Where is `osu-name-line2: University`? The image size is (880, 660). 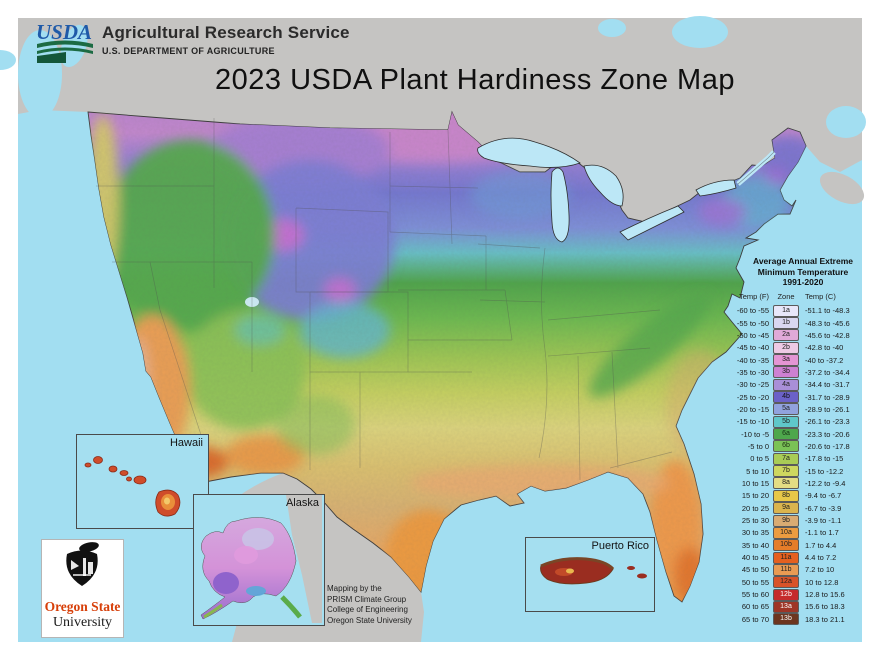
osu-name-line2: University is located at coordinates (82, 622).